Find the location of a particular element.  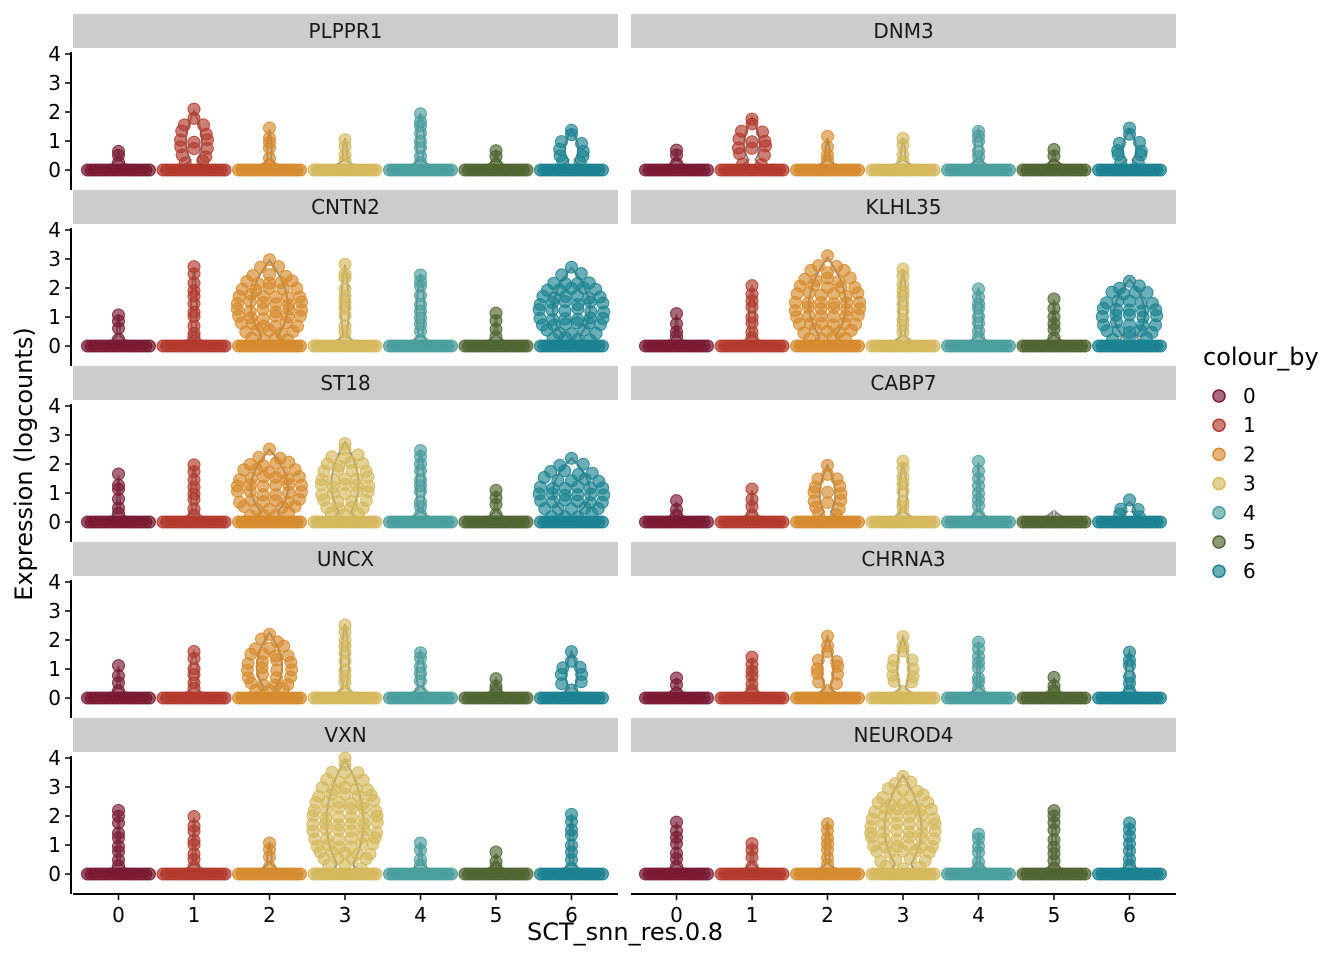

facet-strip-label: CNTN2 is located at coordinates (345, 207).